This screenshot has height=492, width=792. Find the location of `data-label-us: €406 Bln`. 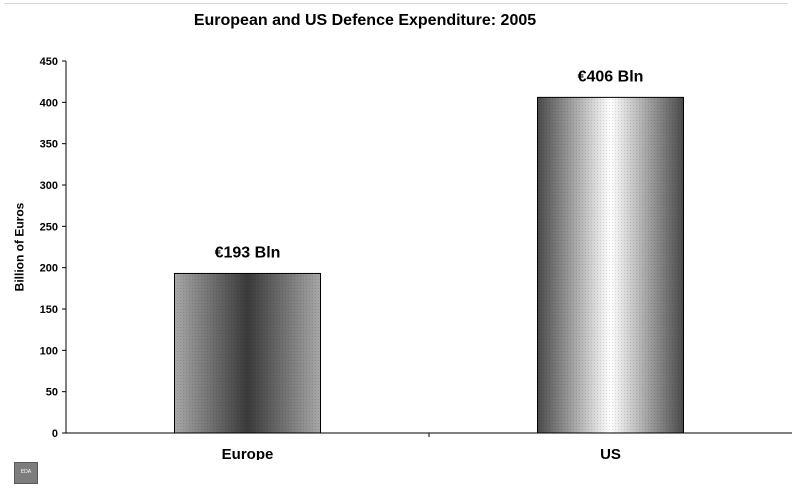

data-label-us: €406 Bln is located at coordinates (611, 76).